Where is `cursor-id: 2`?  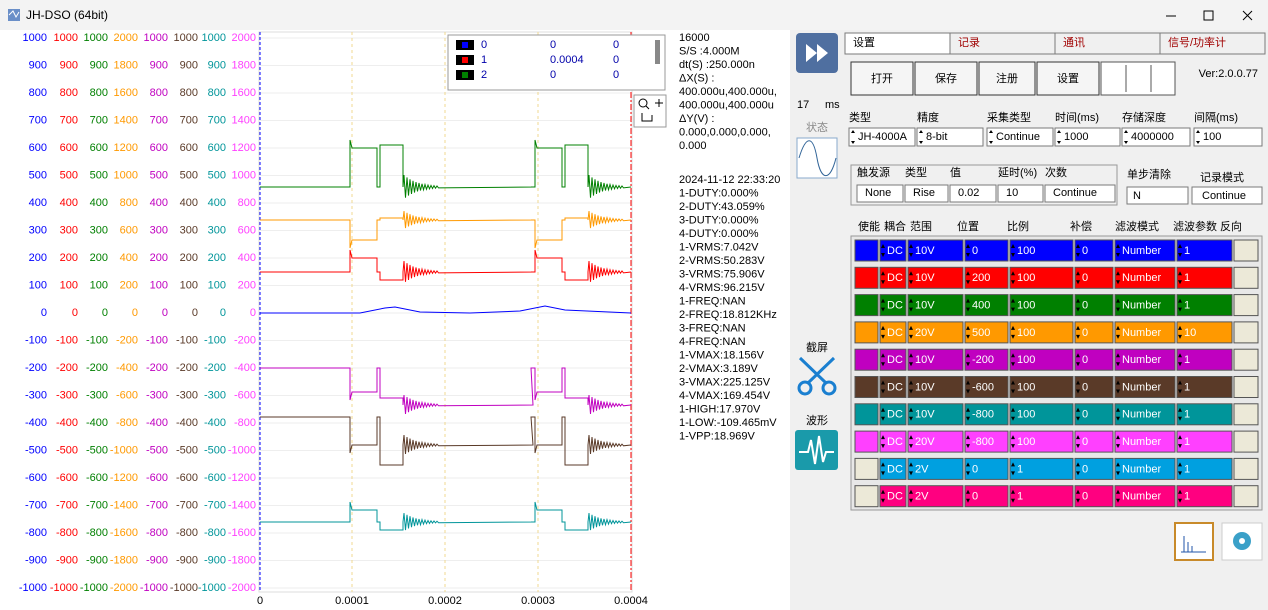
cursor-id: 2 is located at coordinates (484, 75).